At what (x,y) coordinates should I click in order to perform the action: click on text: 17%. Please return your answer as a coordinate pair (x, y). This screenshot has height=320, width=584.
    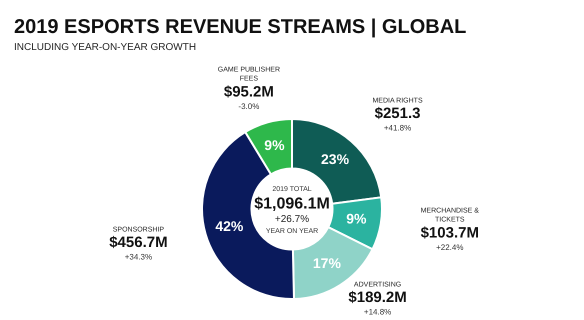
    Looking at the image, I should click on (326, 262).